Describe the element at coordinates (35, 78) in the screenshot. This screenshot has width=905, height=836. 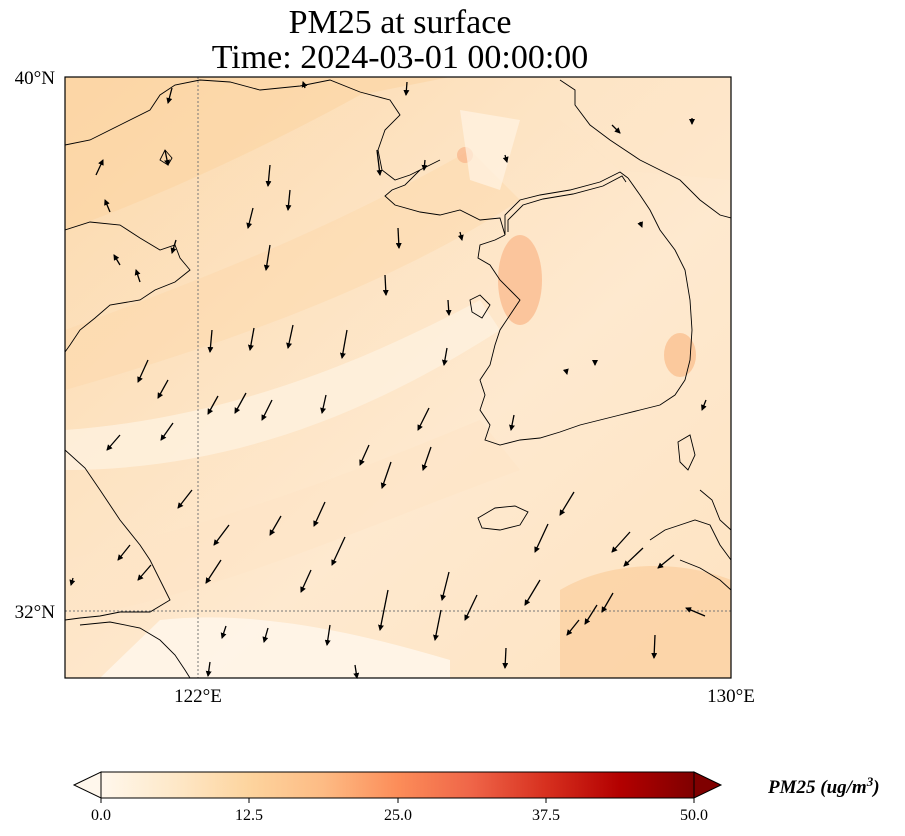
I see `lat-tick-40: 40°N` at that location.